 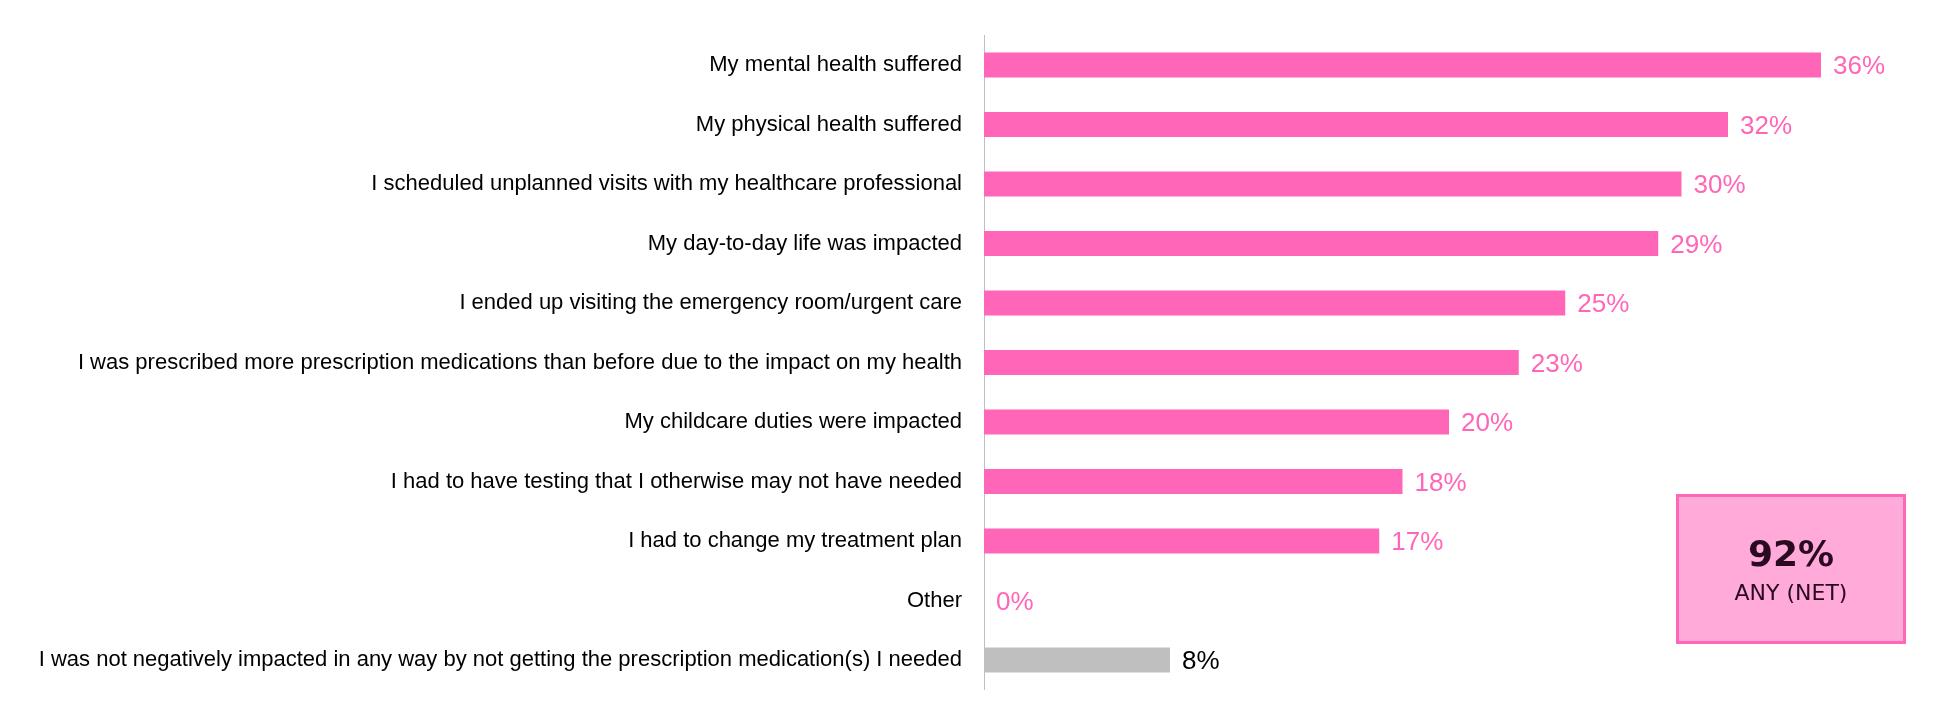 What do you see at coordinates (1696, 243) in the screenshot?
I see `data-label: 29%` at bounding box center [1696, 243].